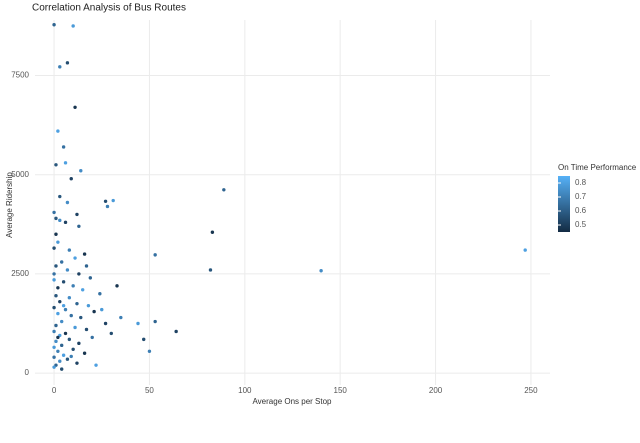  Describe the element at coordinates (20, 75) in the screenshot. I see `y-tick-label: 7500` at that location.